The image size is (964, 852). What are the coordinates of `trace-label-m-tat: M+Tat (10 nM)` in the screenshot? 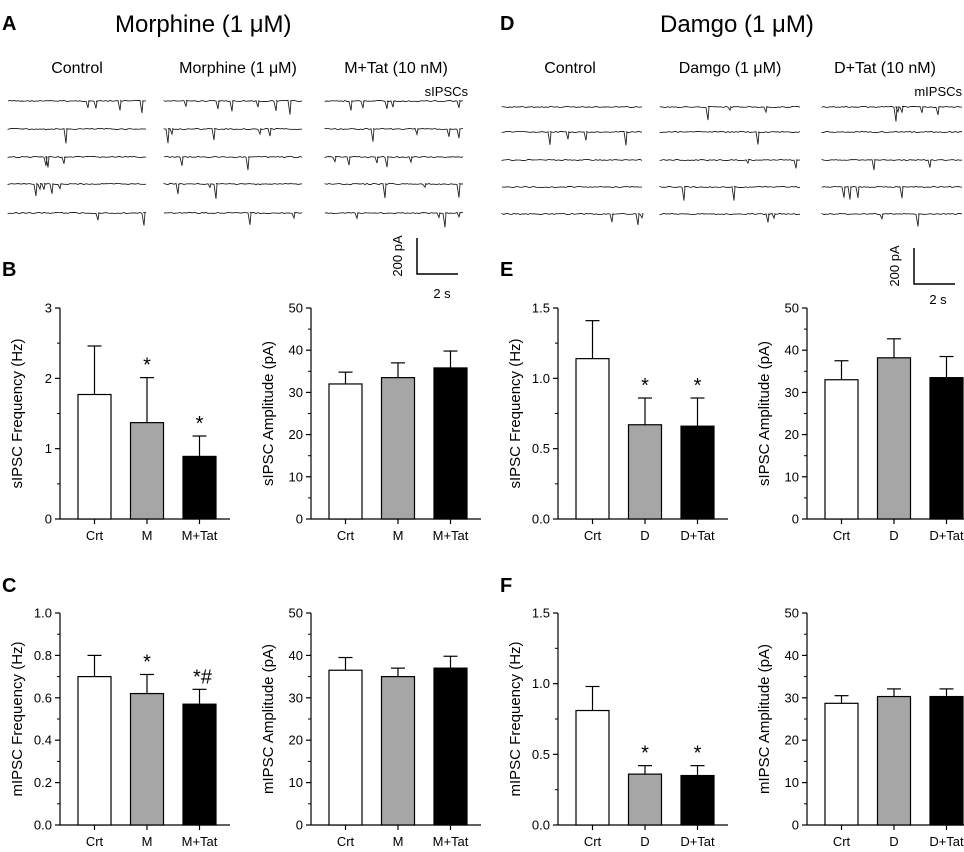 It's located at (396, 68).